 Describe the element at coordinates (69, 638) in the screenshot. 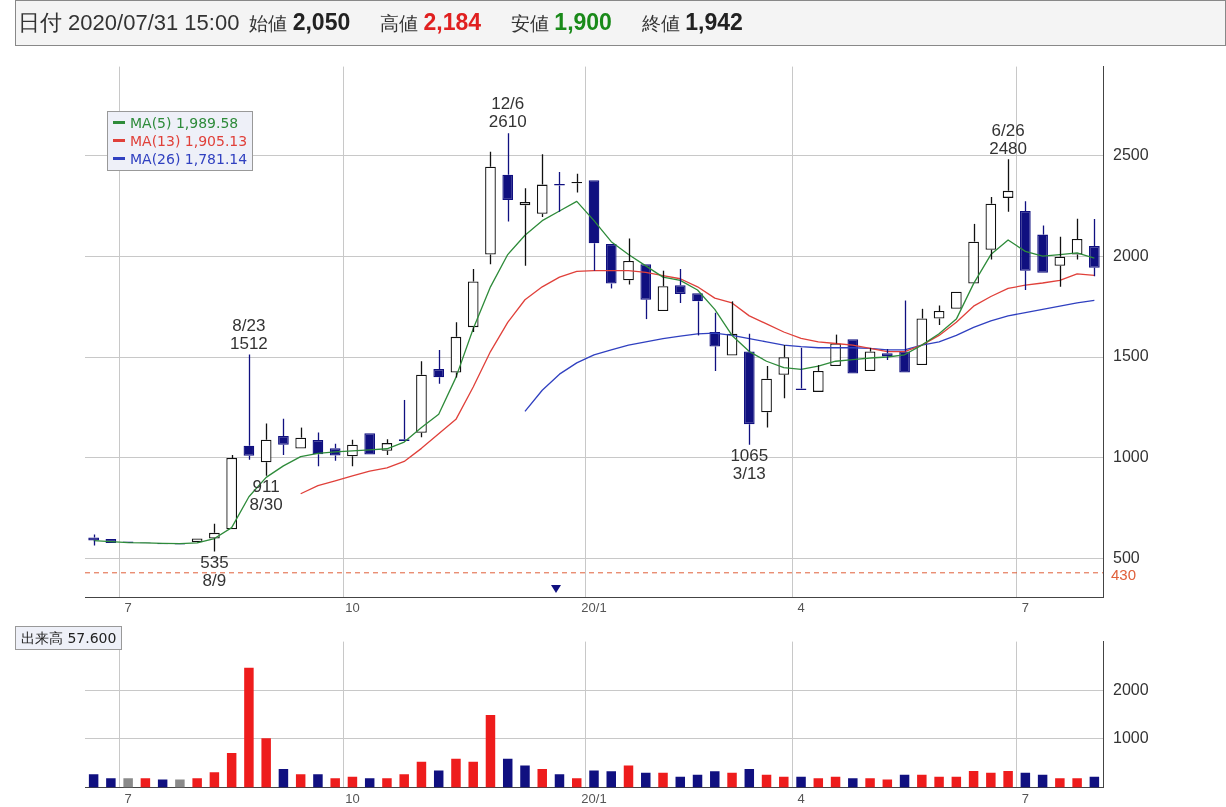

I see `annotation: 出来高 57.600` at that location.